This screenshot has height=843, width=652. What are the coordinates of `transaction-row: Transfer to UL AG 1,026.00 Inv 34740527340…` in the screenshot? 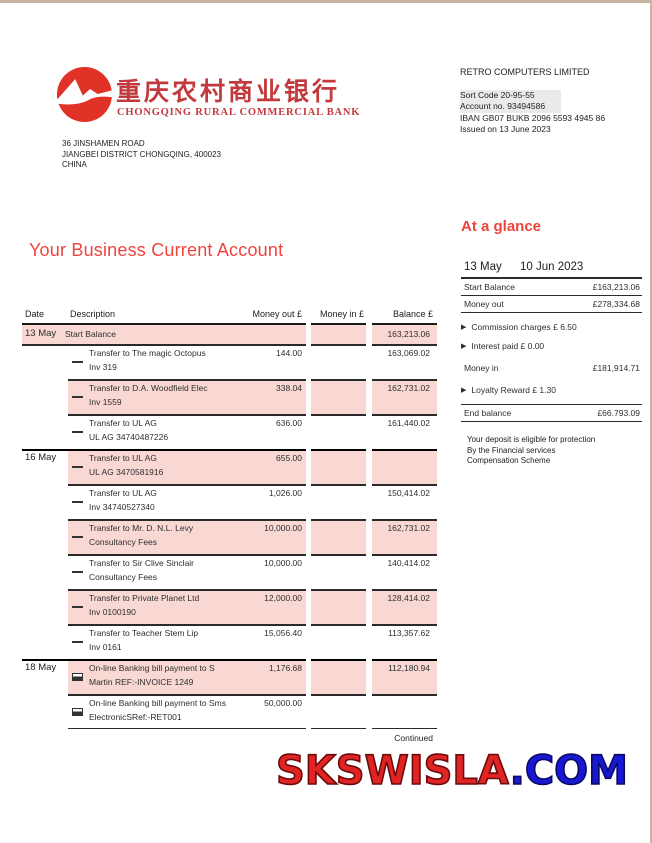 It's located at (229, 501).